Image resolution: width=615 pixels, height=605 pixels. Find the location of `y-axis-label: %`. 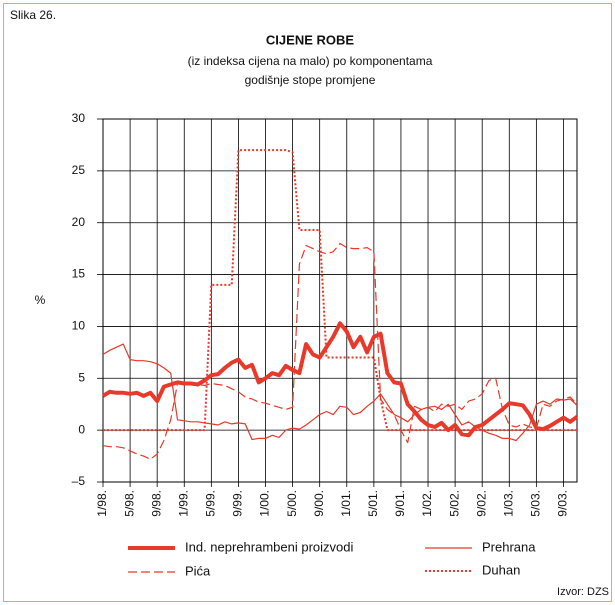

y-axis-label: % is located at coordinates (40, 300).